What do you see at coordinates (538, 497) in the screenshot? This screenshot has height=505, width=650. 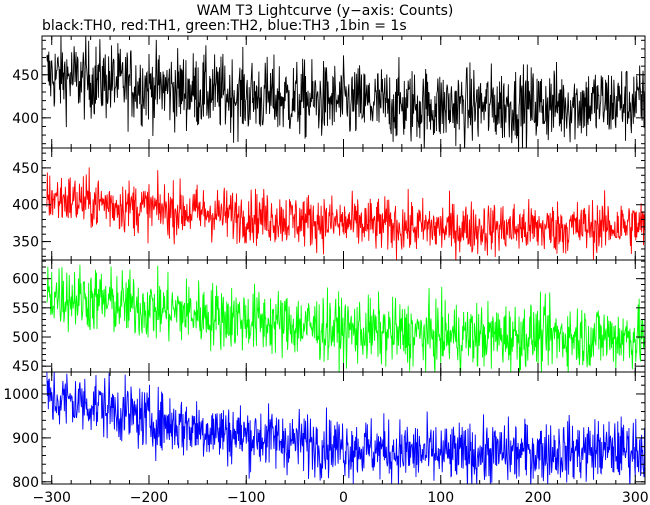 I see `x-tick-label: 200` at bounding box center [538, 497].